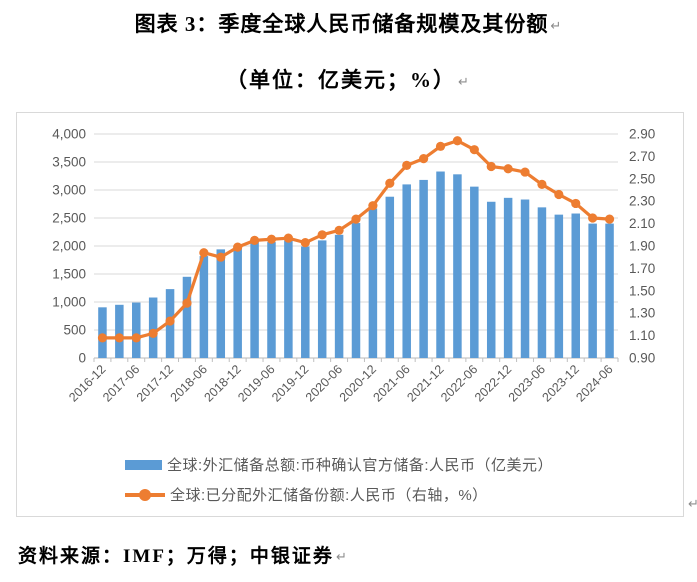  What do you see at coordinates (642, 156) in the screenshot?
I see `right-axis-tick-label: 2.70` at bounding box center [642, 156].